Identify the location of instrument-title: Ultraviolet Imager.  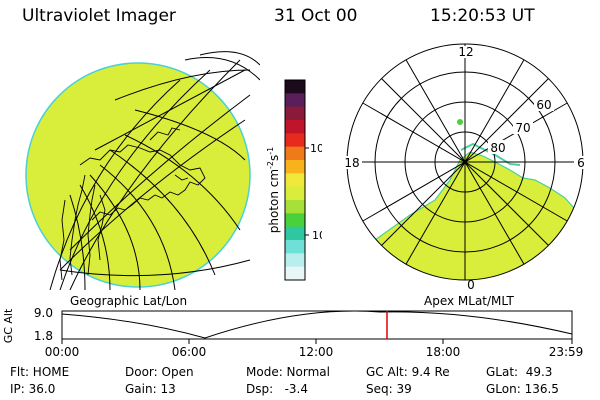
(99, 16).